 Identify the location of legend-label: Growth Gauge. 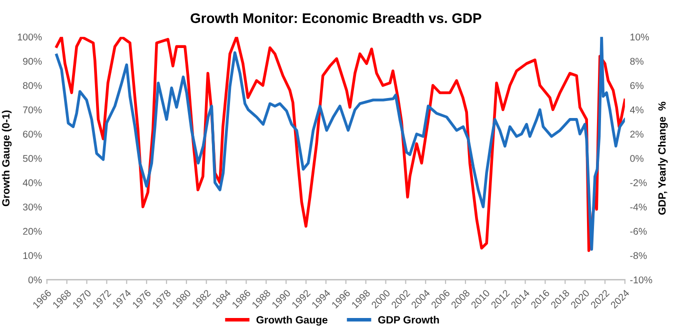
(292, 321).